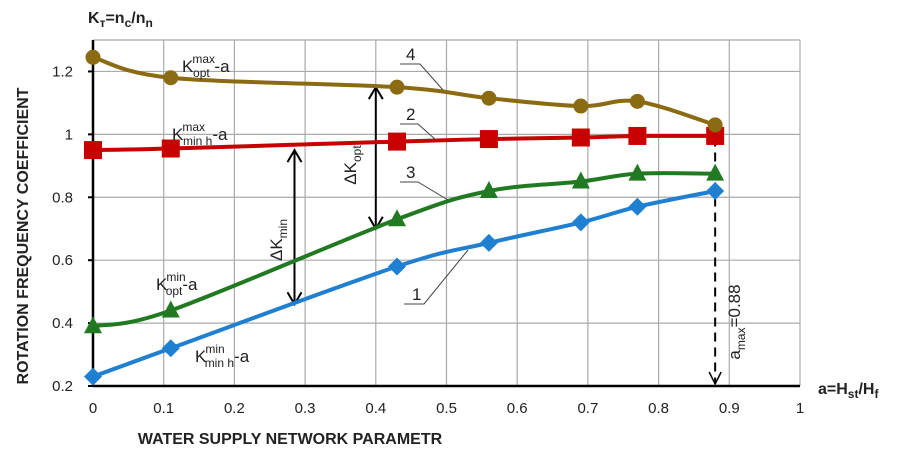 Image resolution: width=906 pixels, height=458 pixels. What do you see at coordinates (69, 134) in the screenshot?
I see `y-tick-label: 1` at bounding box center [69, 134].